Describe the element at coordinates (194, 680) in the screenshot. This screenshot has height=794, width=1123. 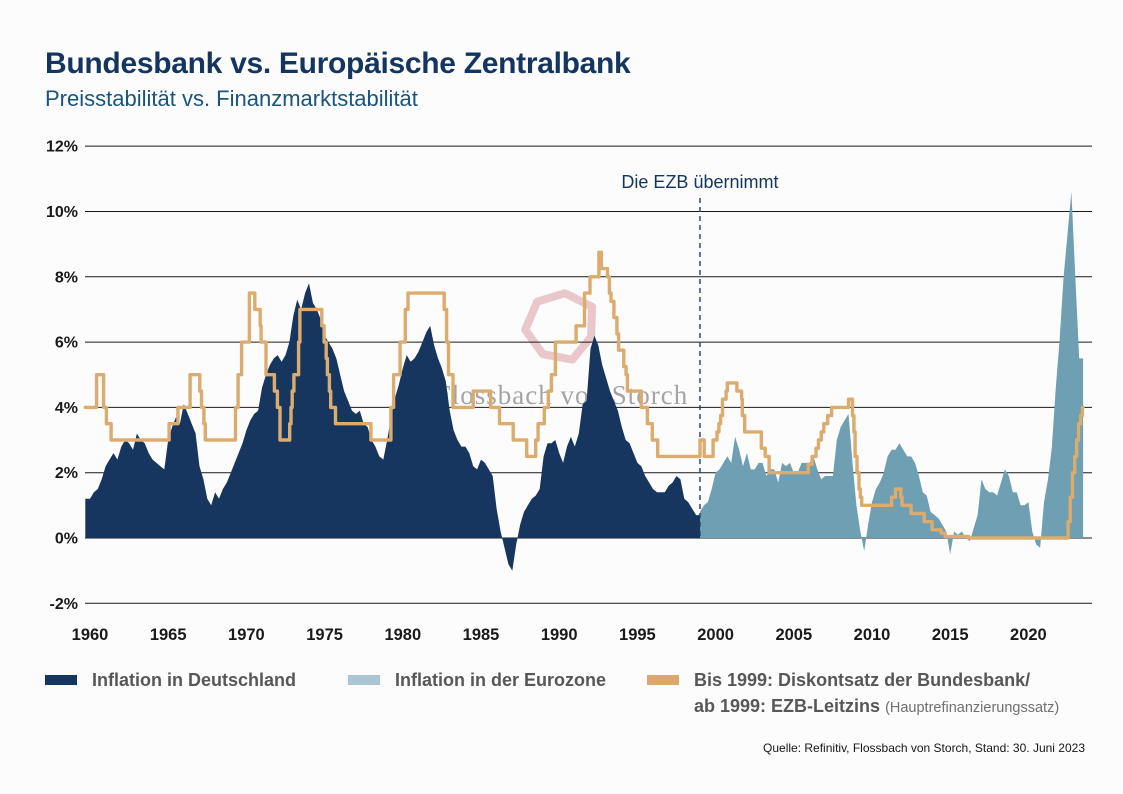
I see `legend-label-germany: Inflation in Deutschland` at that location.